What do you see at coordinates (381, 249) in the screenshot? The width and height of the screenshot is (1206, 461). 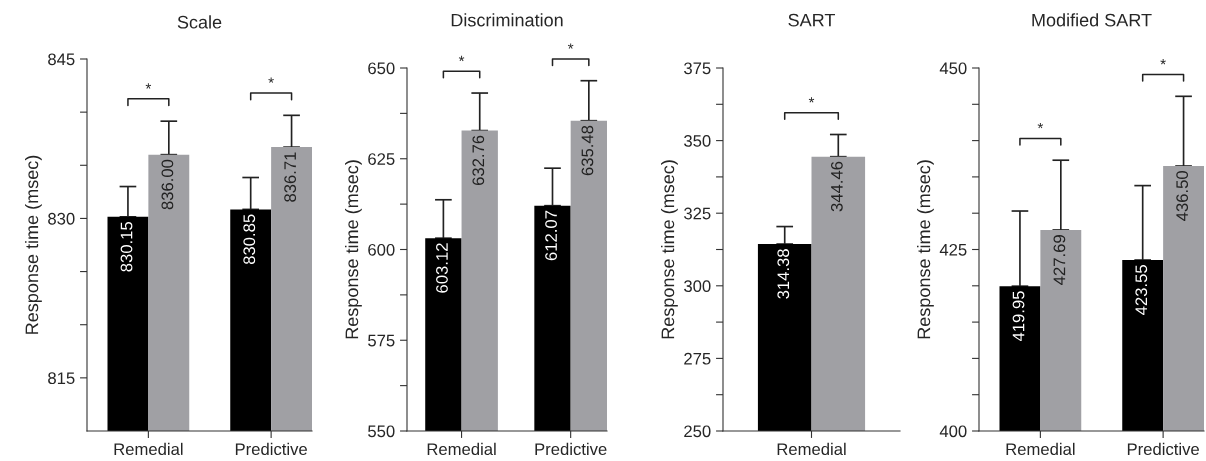 I see `y-tick-label: 600` at bounding box center [381, 249].